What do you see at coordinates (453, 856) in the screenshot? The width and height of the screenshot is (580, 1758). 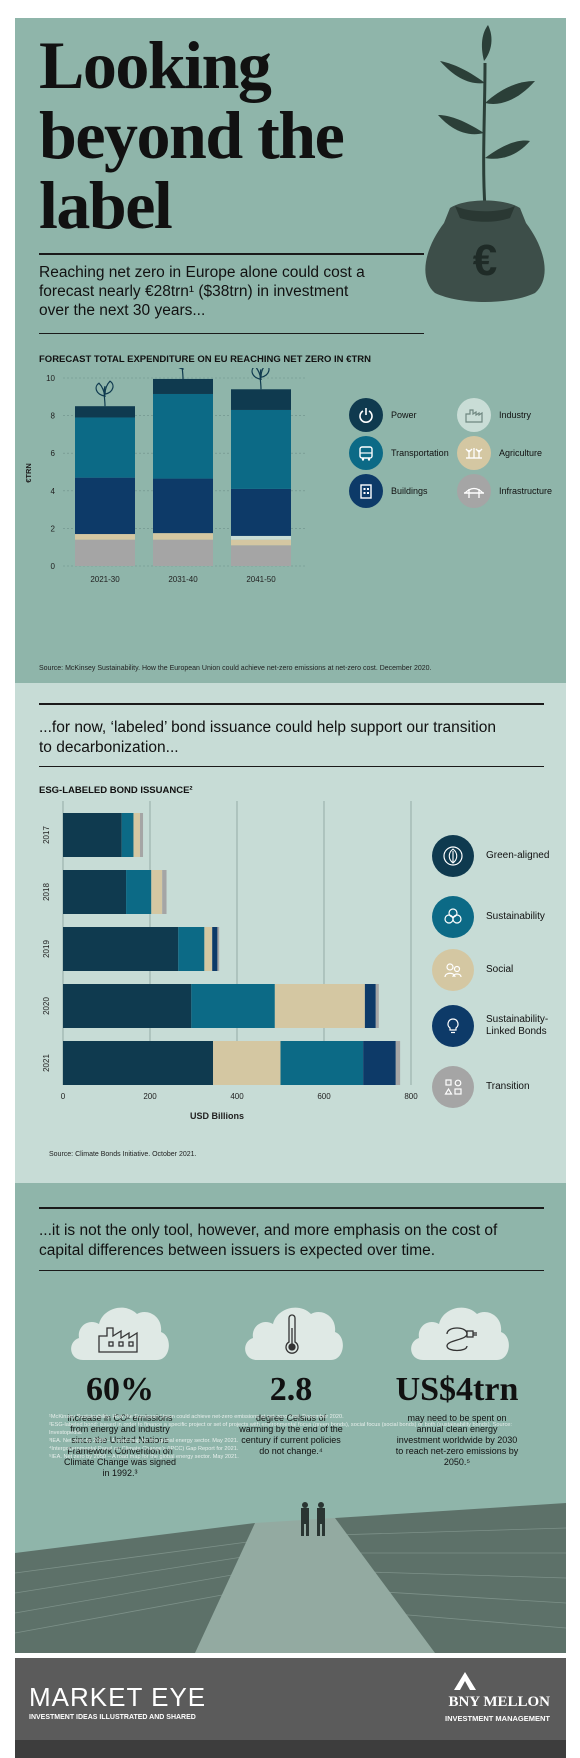 I see `leaf-icon` at bounding box center [453, 856].